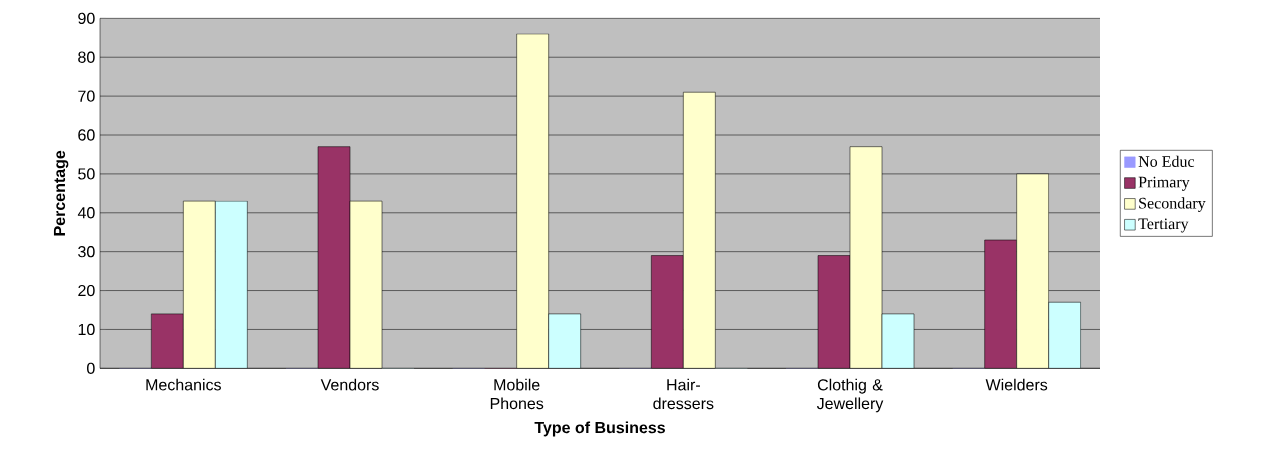 The width and height of the screenshot is (1270, 475). I want to click on legend-label: No Educ, so click(1166, 161).